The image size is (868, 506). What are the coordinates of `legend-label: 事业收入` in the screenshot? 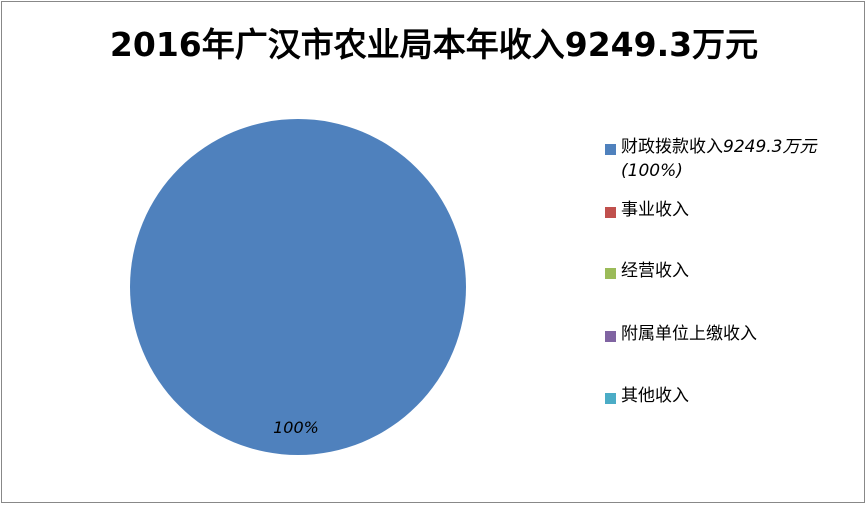 It's located at (655, 210).